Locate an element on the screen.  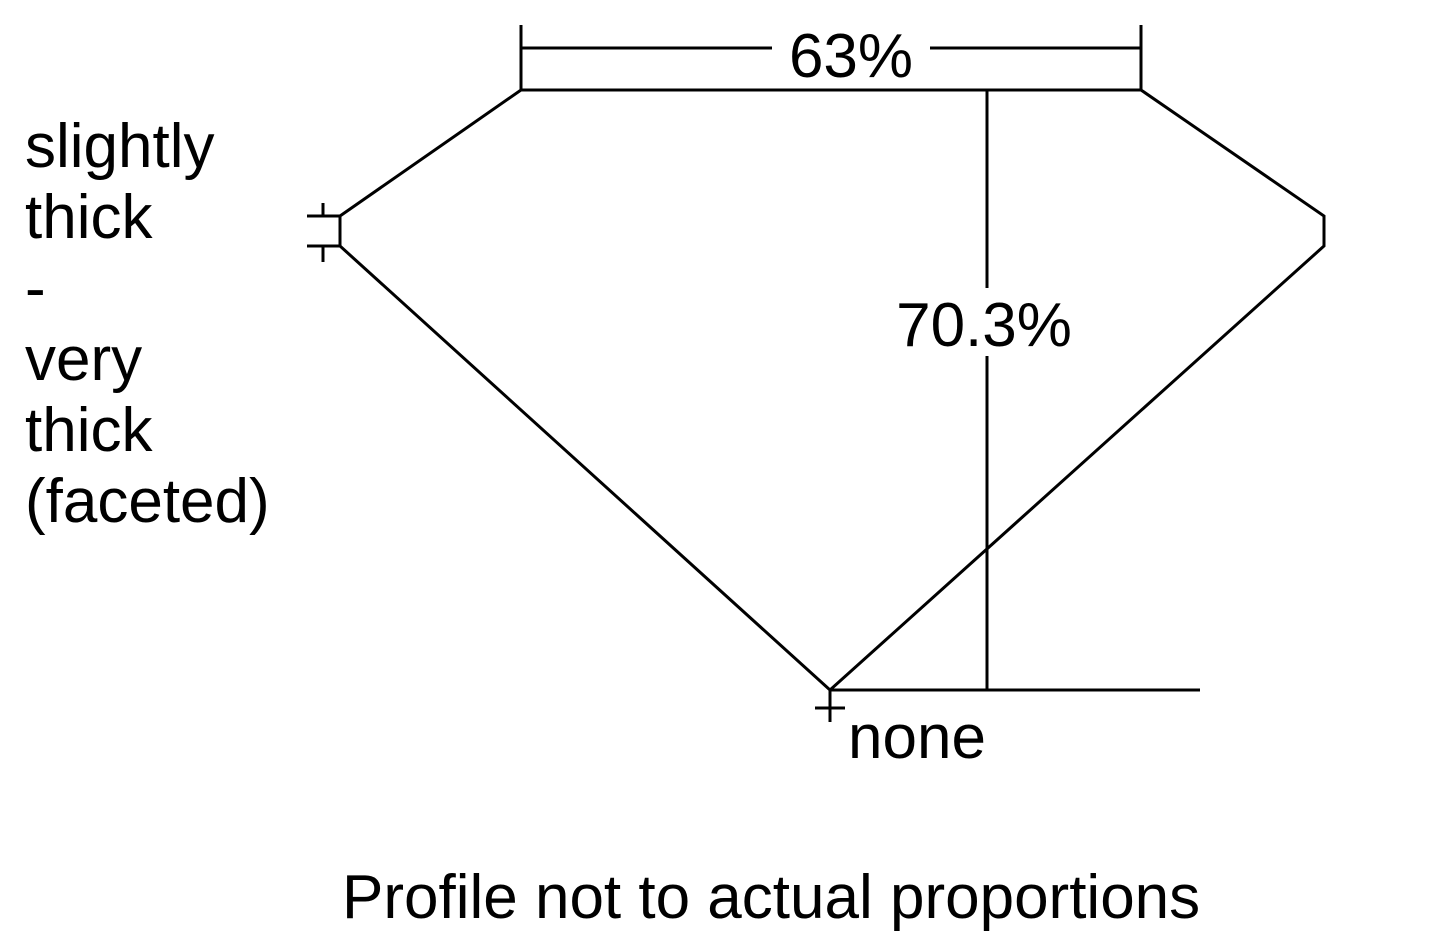
depth-percent-label: 70.3% is located at coordinates (984, 325).